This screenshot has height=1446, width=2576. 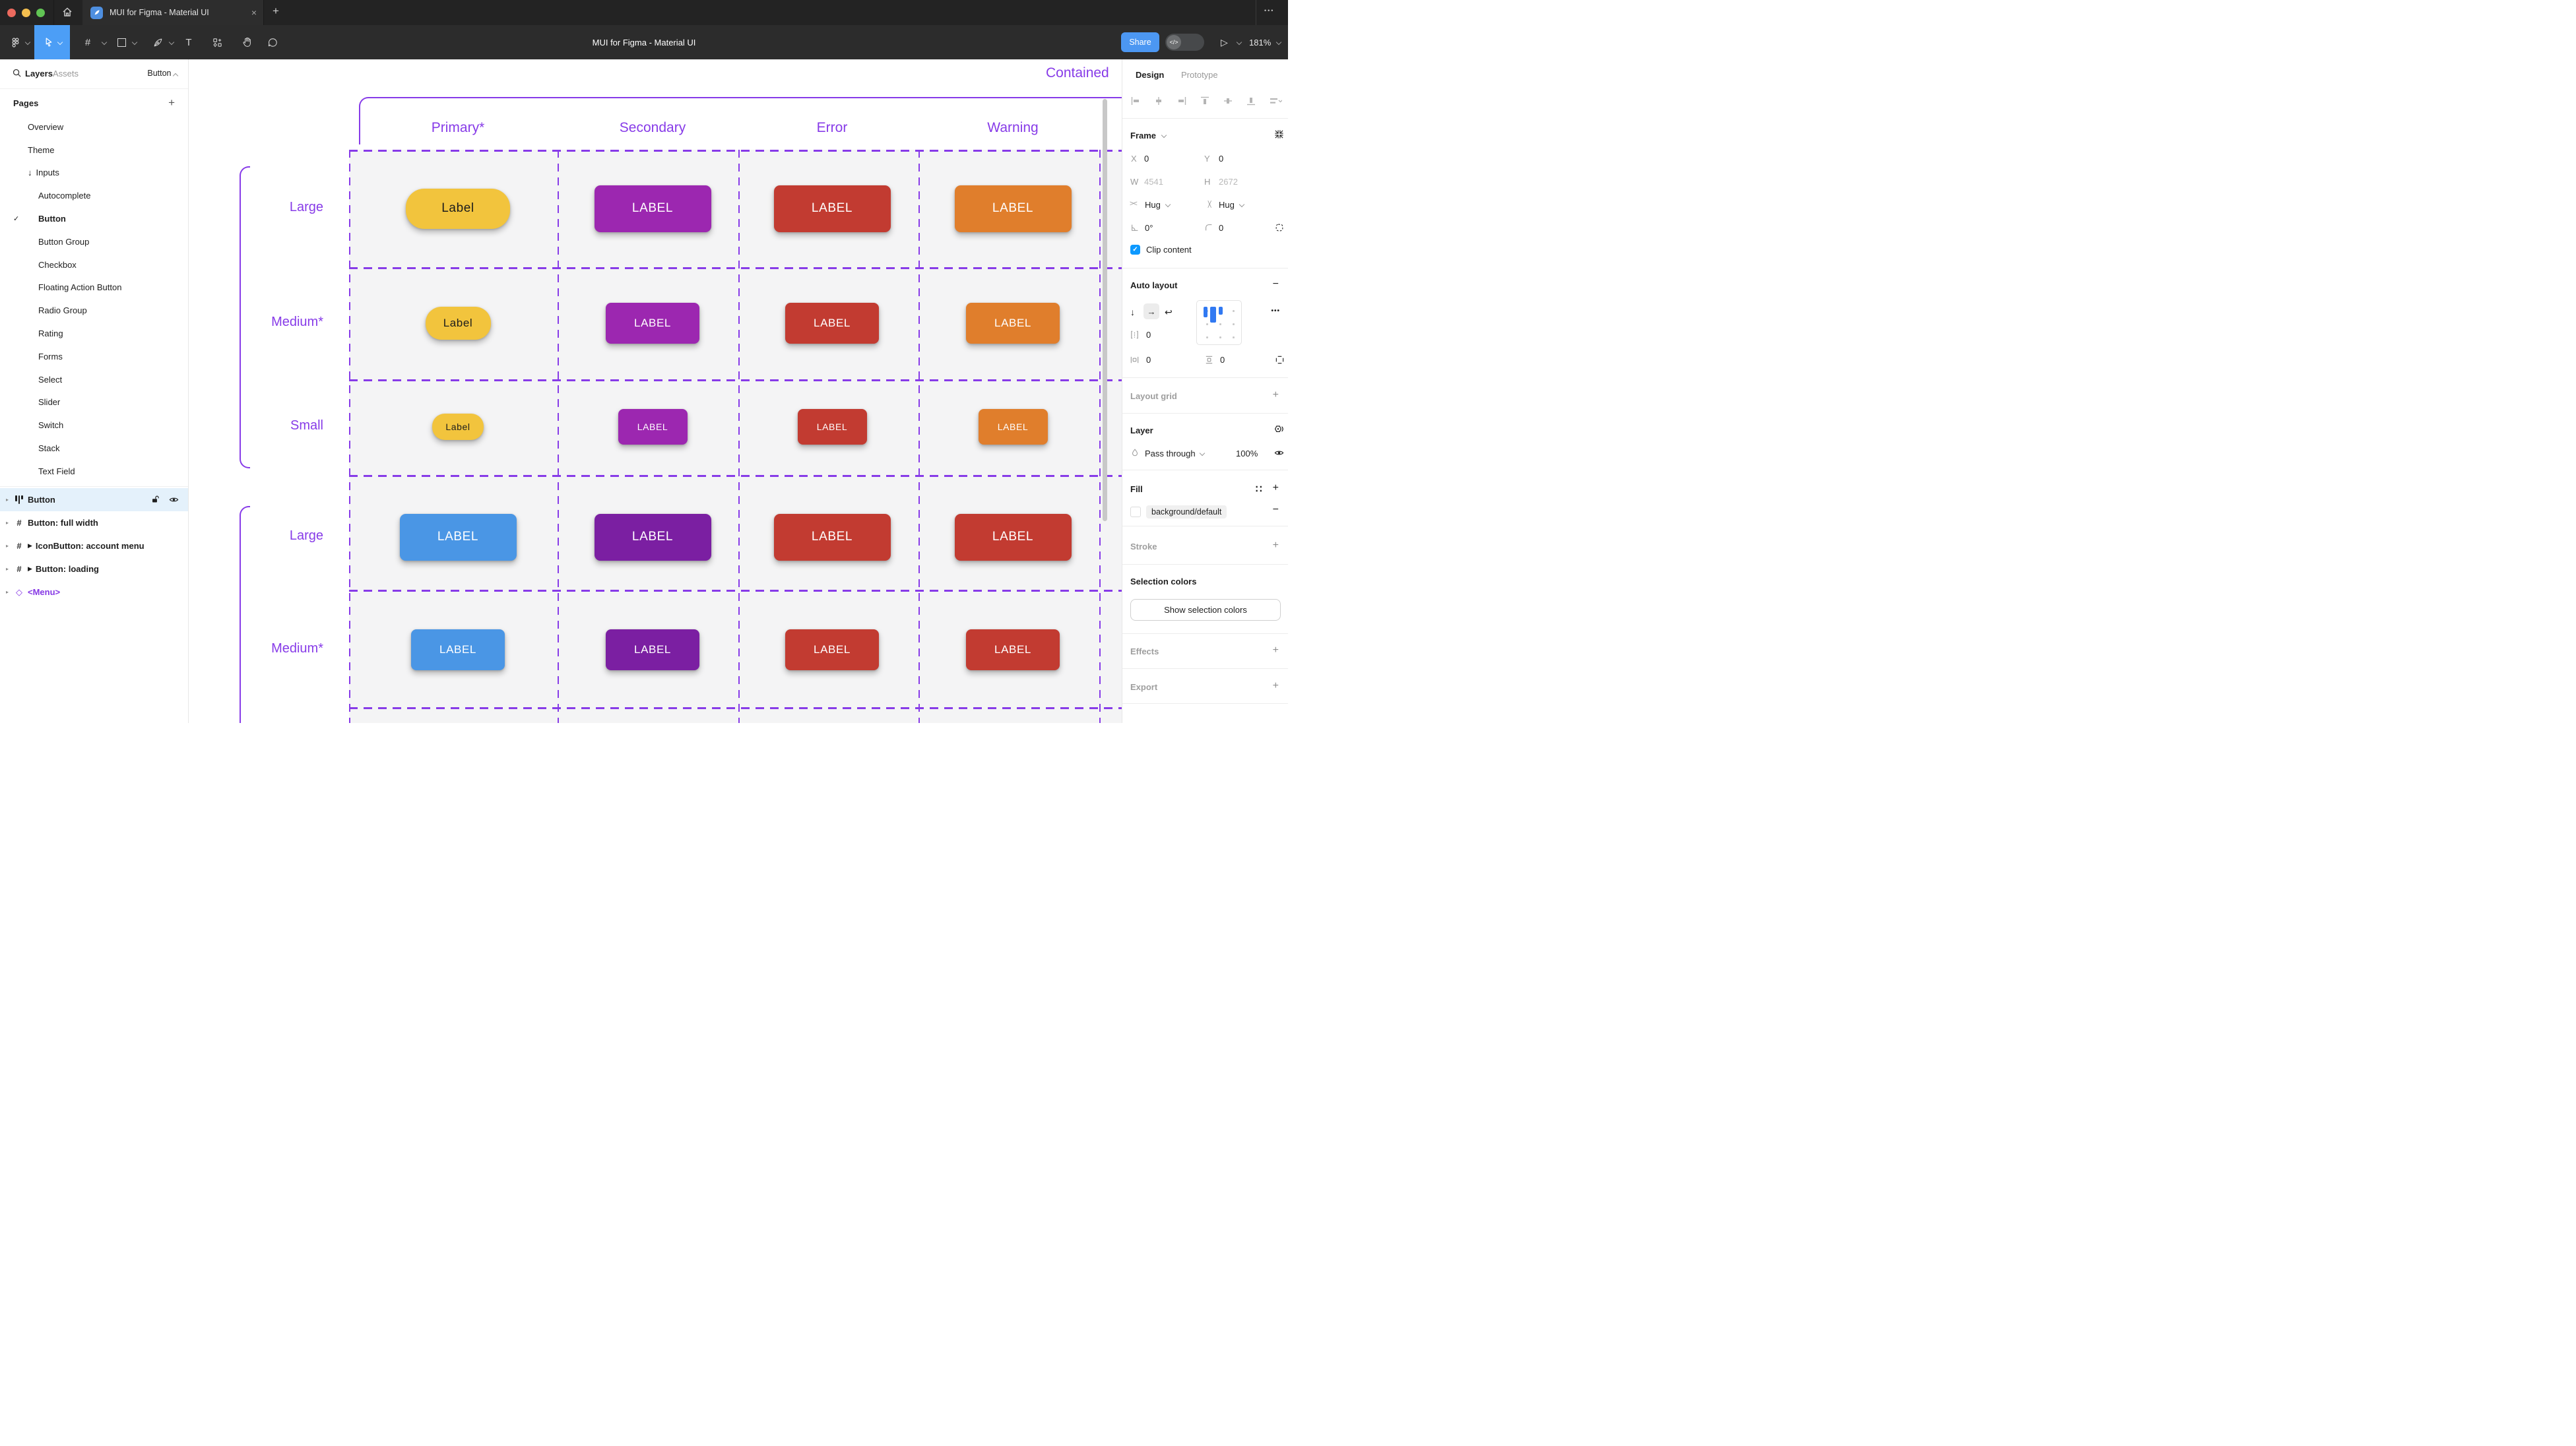 What do you see at coordinates (94, 471) in the screenshot?
I see `sidebar-page-item: Text Field` at bounding box center [94, 471].